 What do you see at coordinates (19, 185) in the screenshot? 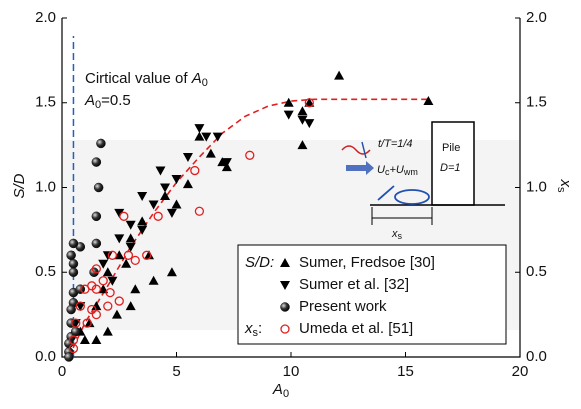
I see `y-axis-label: S/D` at bounding box center [19, 185].